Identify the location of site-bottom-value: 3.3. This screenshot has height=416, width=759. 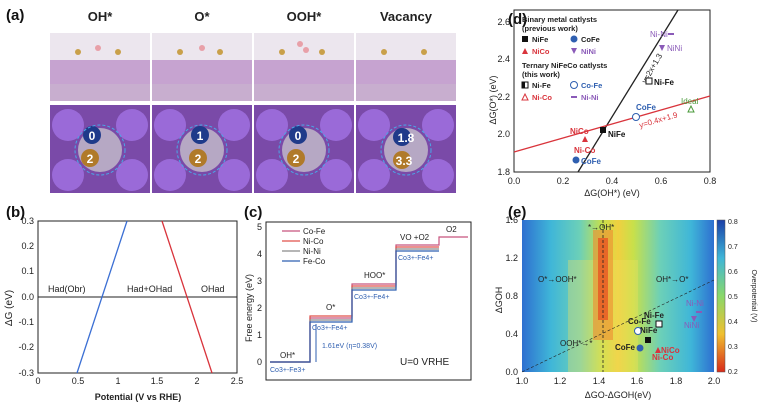
(404, 161).